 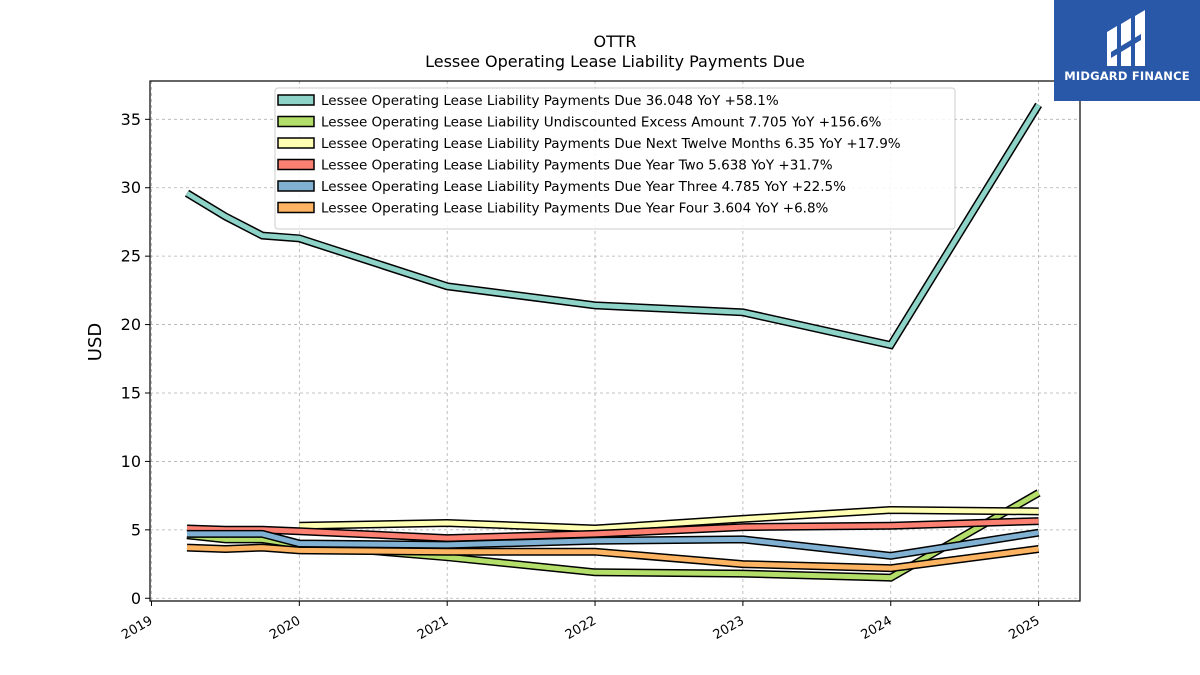 What do you see at coordinates (131, 324) in the screenshot?
I see `y-tick-label: 20` at bounding box center [131, 324].